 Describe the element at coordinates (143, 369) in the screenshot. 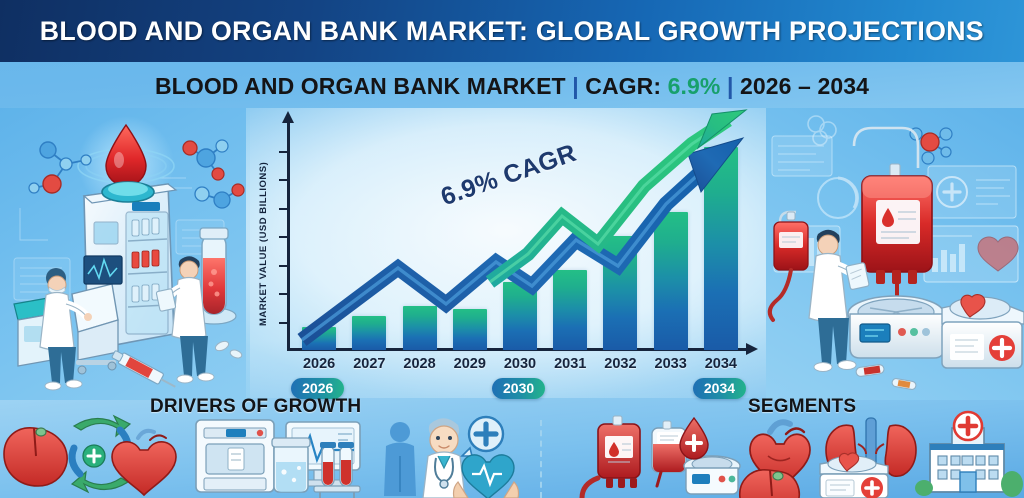

I see `syringe-icon` at that location.